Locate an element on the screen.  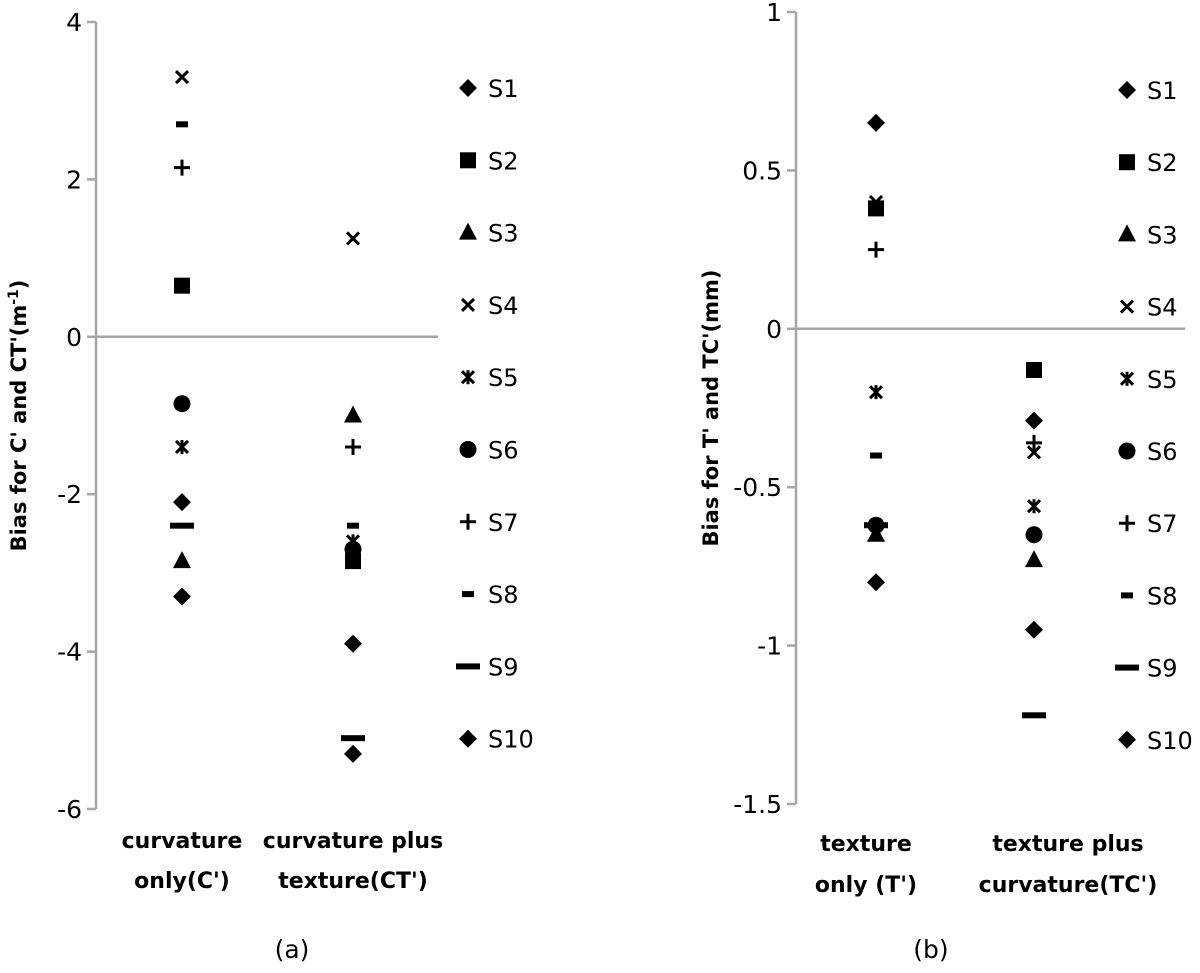
y-tick-label: 2 is located at coordinates (74, 179).